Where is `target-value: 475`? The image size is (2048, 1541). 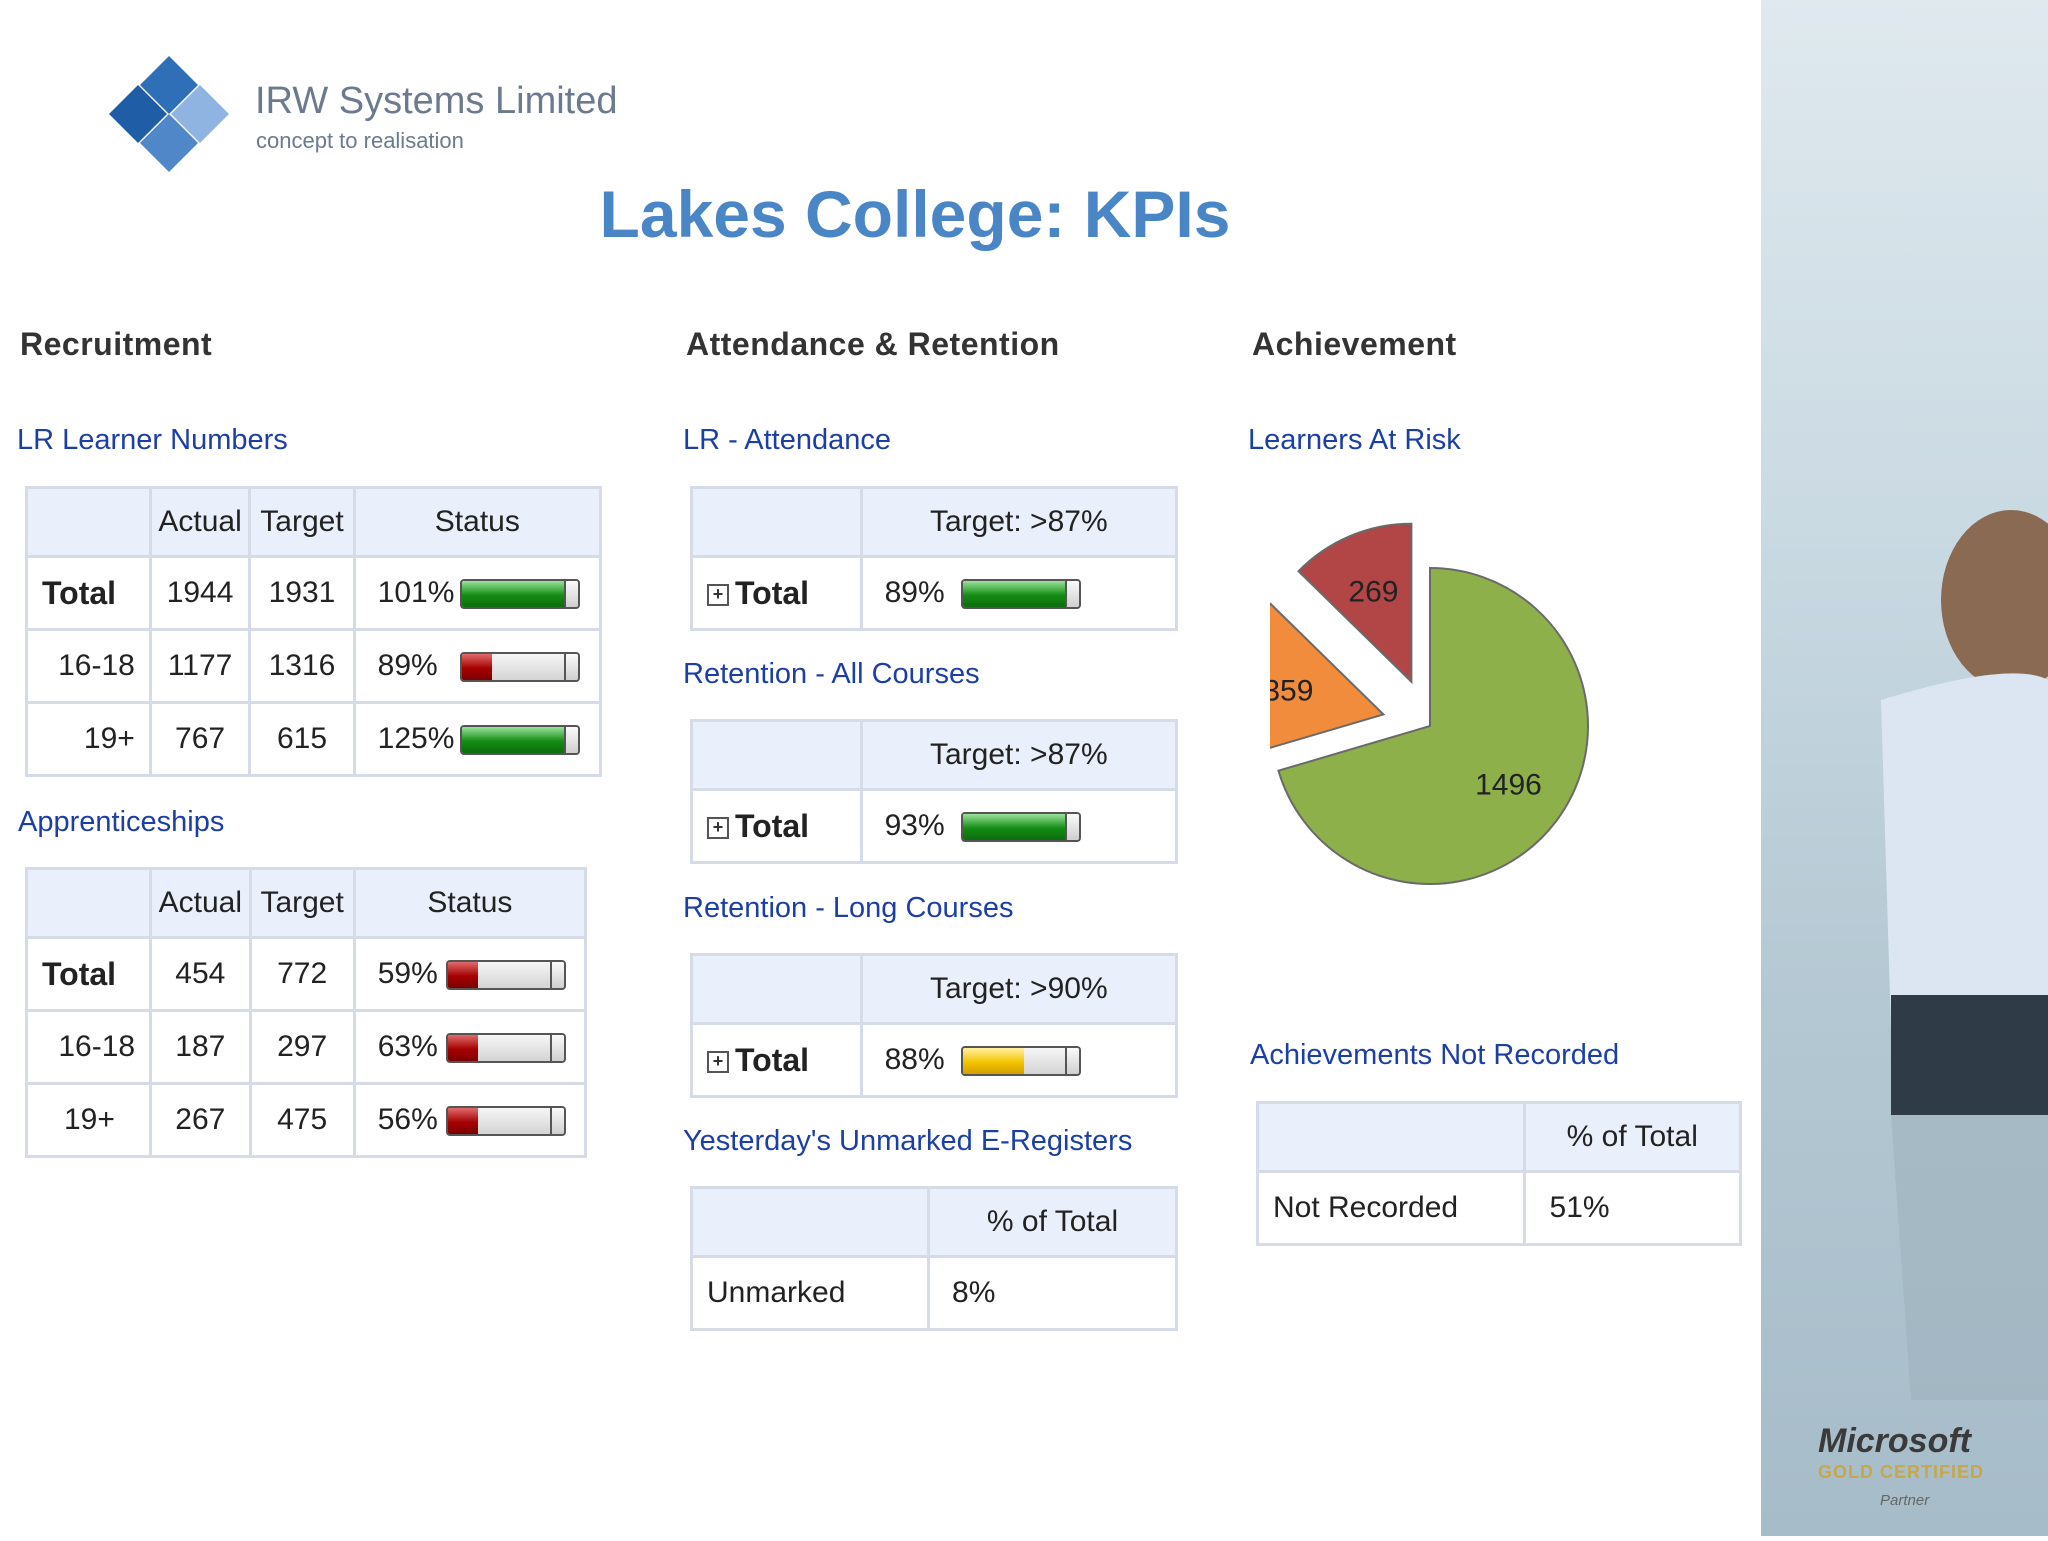 target-value: 475 is located at coordinates (302, 1120).